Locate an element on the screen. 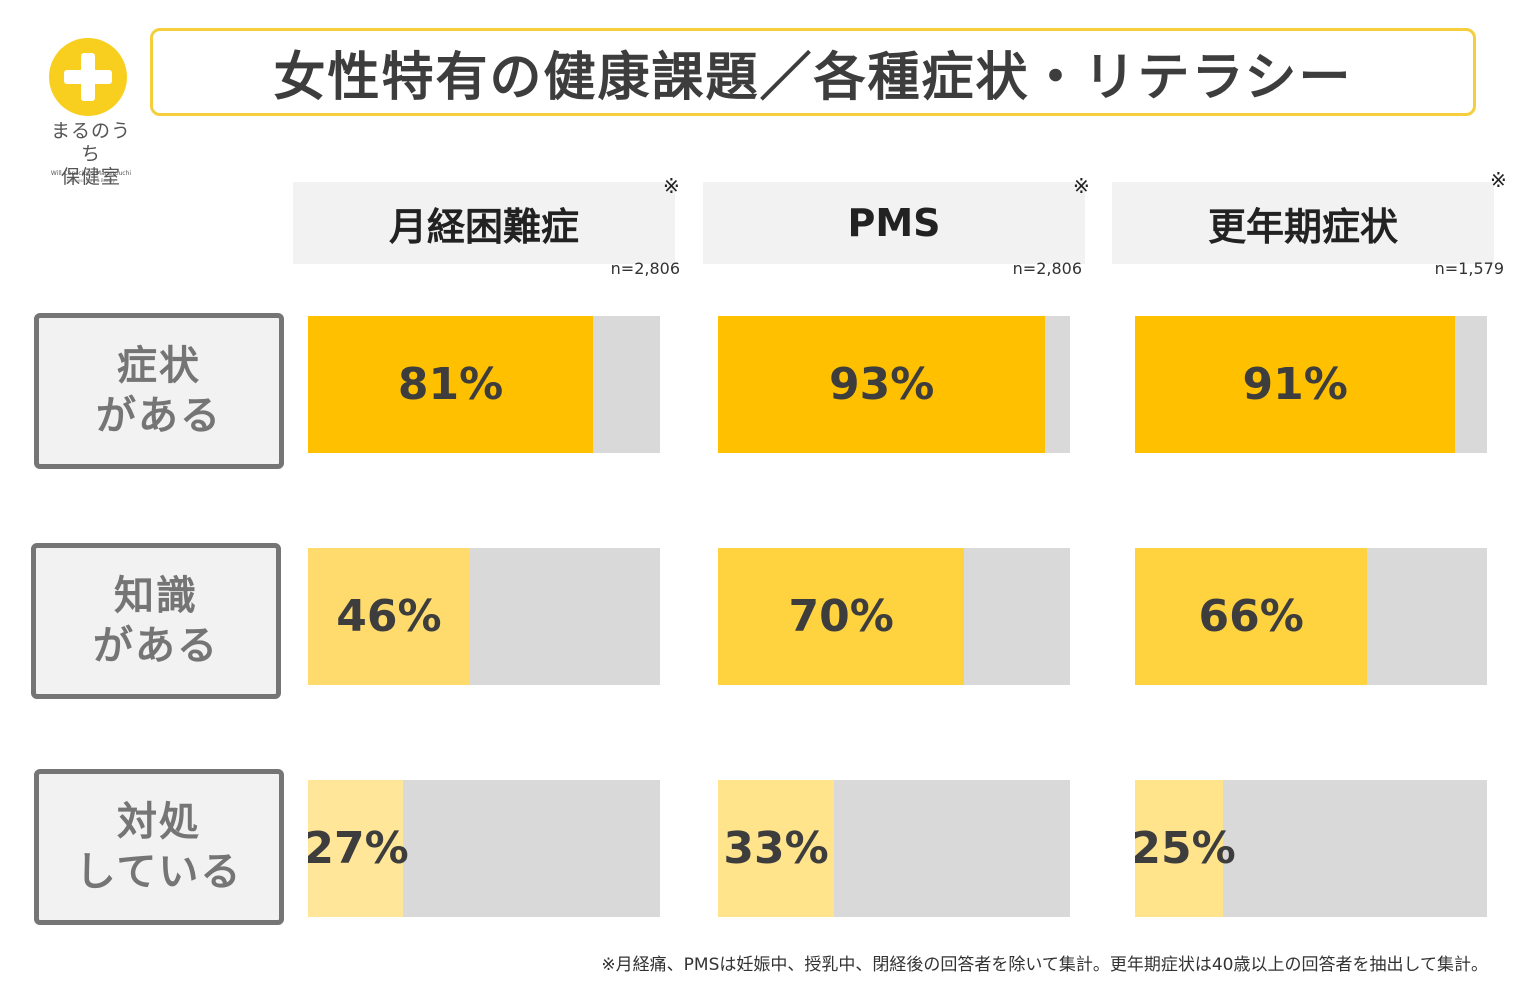 The image size is (1538, 1004). bar-value-label: 70% is located at coordinates (841, 616).